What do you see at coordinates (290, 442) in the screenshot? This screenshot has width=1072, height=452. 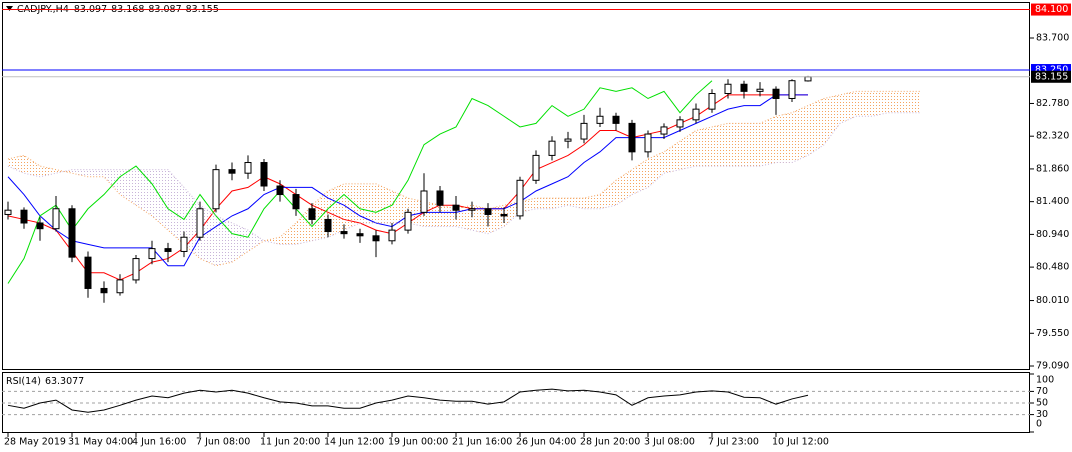 I see `x-tick-label: 11 Jun 20:00` at bounding box center [290, 442].